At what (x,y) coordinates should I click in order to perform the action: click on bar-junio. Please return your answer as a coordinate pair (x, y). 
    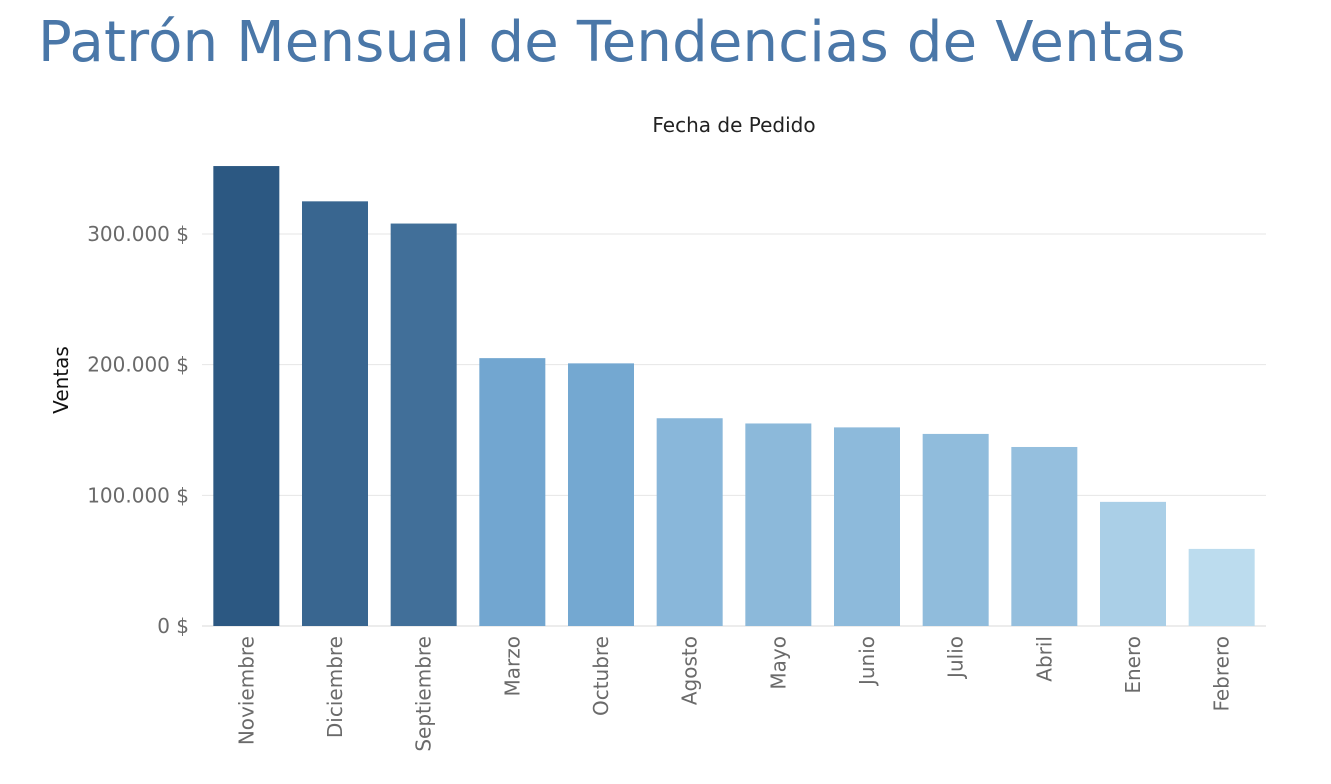
    Looking at the image, I should click on (867, 526).